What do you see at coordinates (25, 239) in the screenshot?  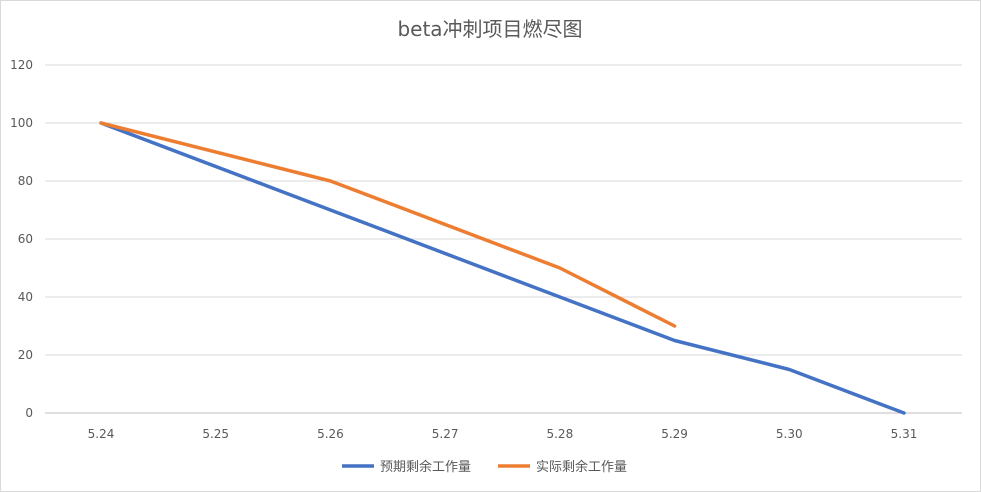 I see `y-tick-label: 60` at bounding box center [25, 239].